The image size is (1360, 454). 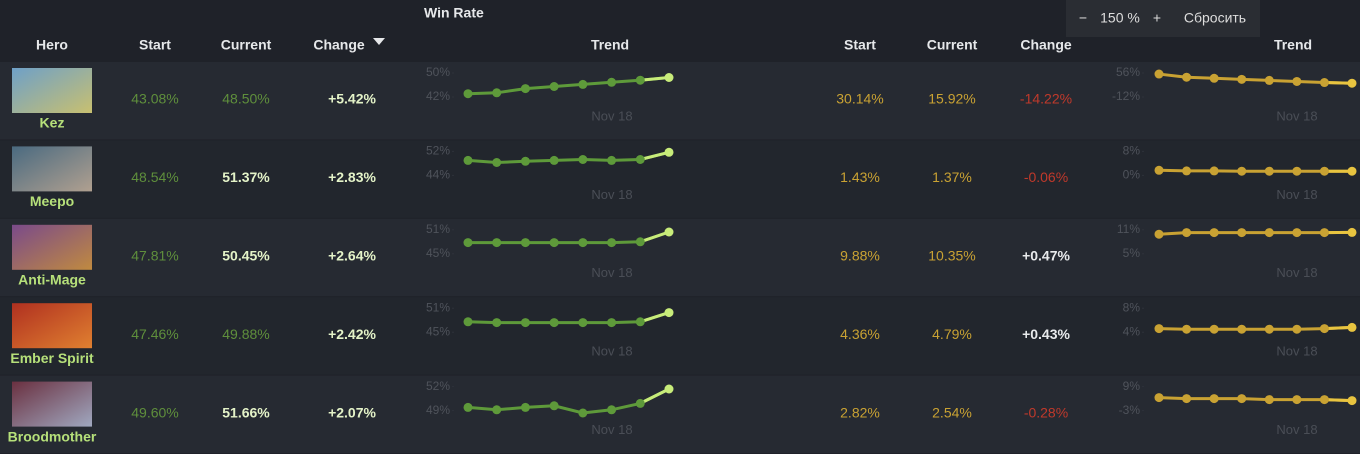 I want to click on pick-start: 4.36%, so click(x=860, y=334).